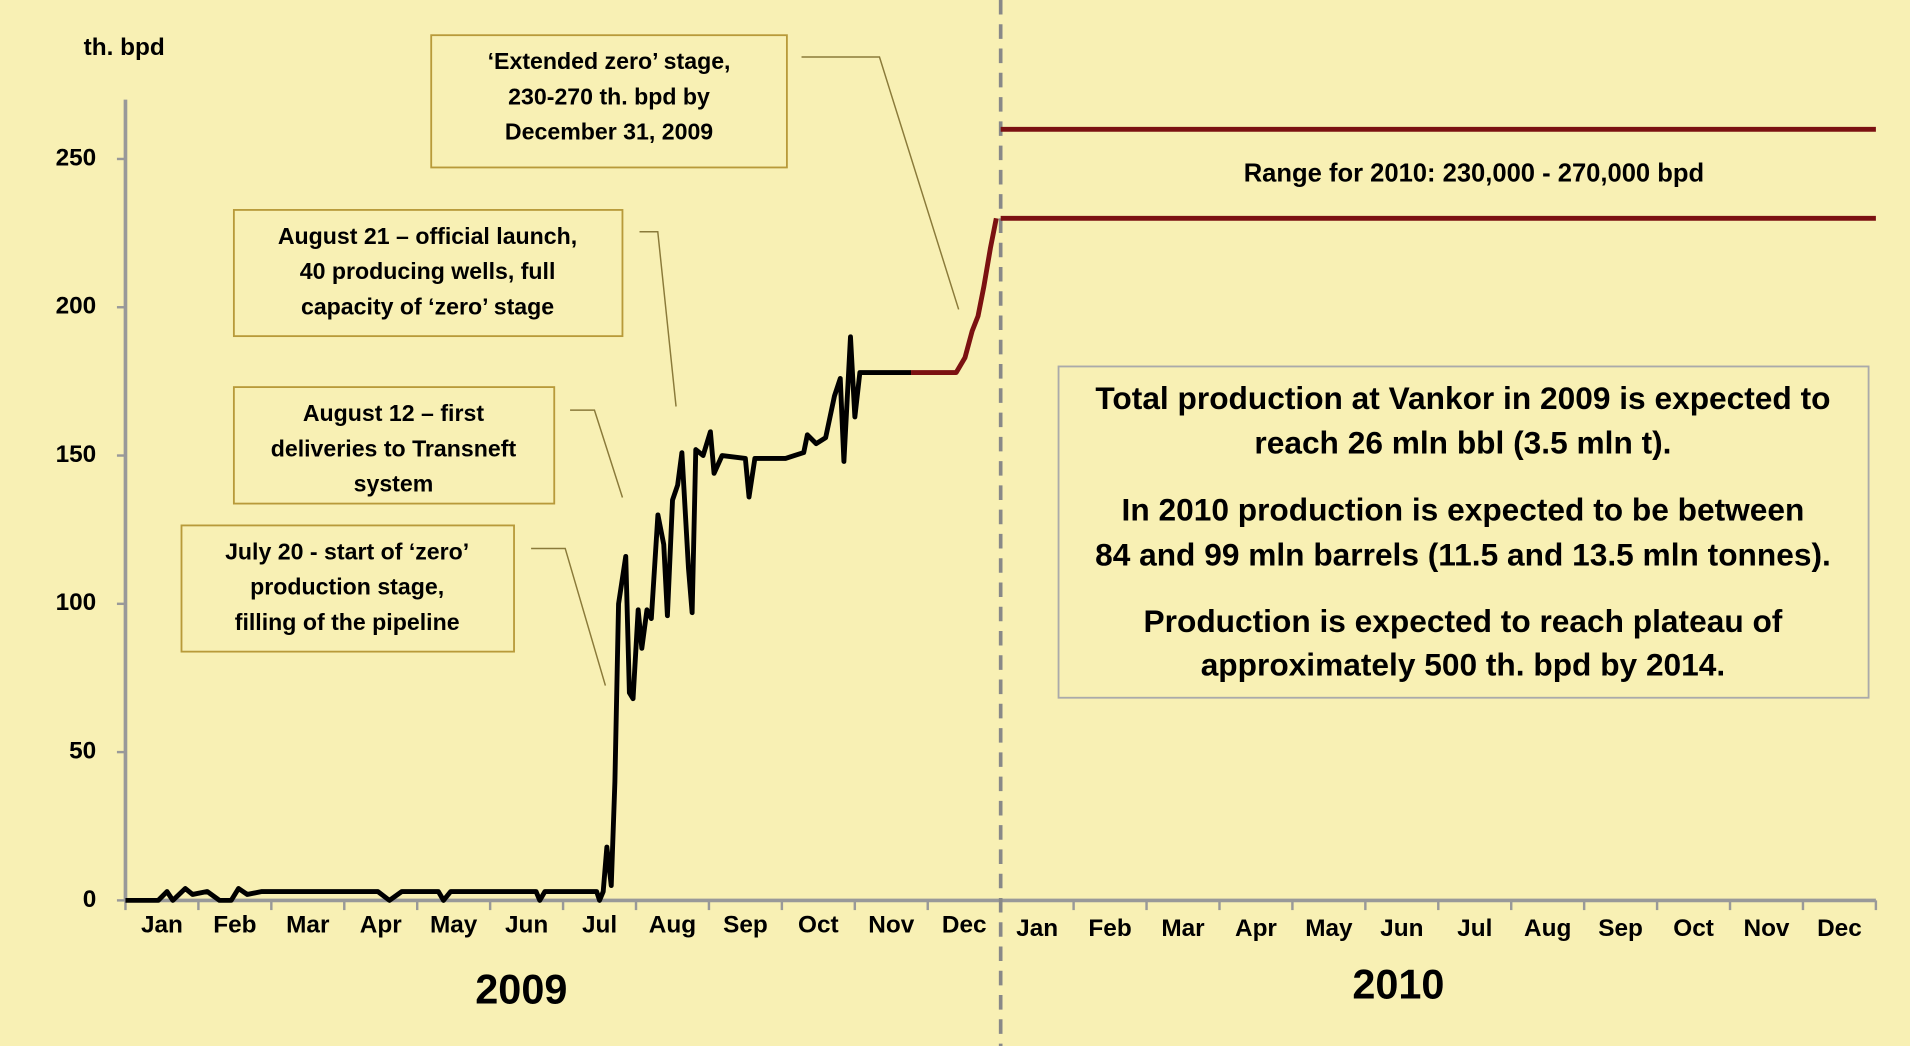 This screenshot has height=1046, width=1910. Describe the element at coordinates (76, 306) in the screenshot. I see `y-tick-label: 200` at that location.